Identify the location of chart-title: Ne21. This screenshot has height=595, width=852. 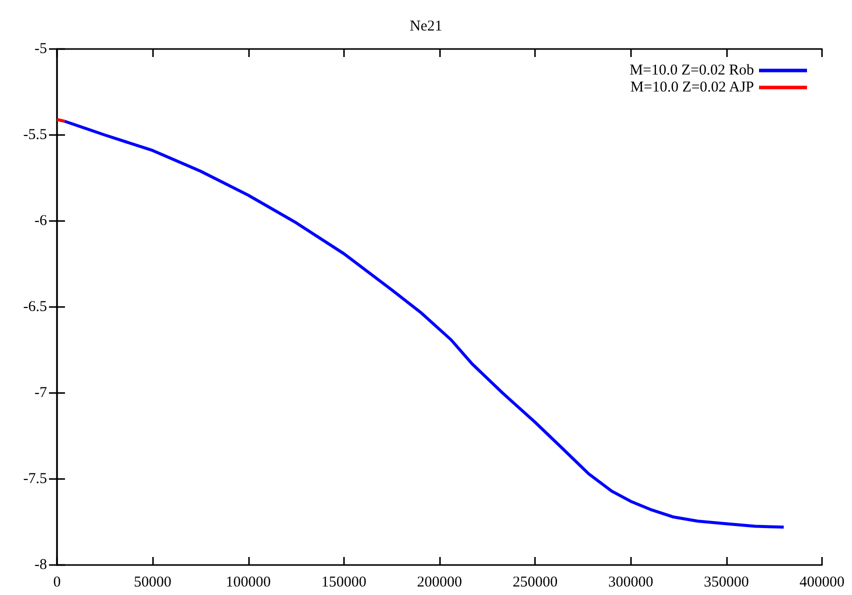
(426, 26).